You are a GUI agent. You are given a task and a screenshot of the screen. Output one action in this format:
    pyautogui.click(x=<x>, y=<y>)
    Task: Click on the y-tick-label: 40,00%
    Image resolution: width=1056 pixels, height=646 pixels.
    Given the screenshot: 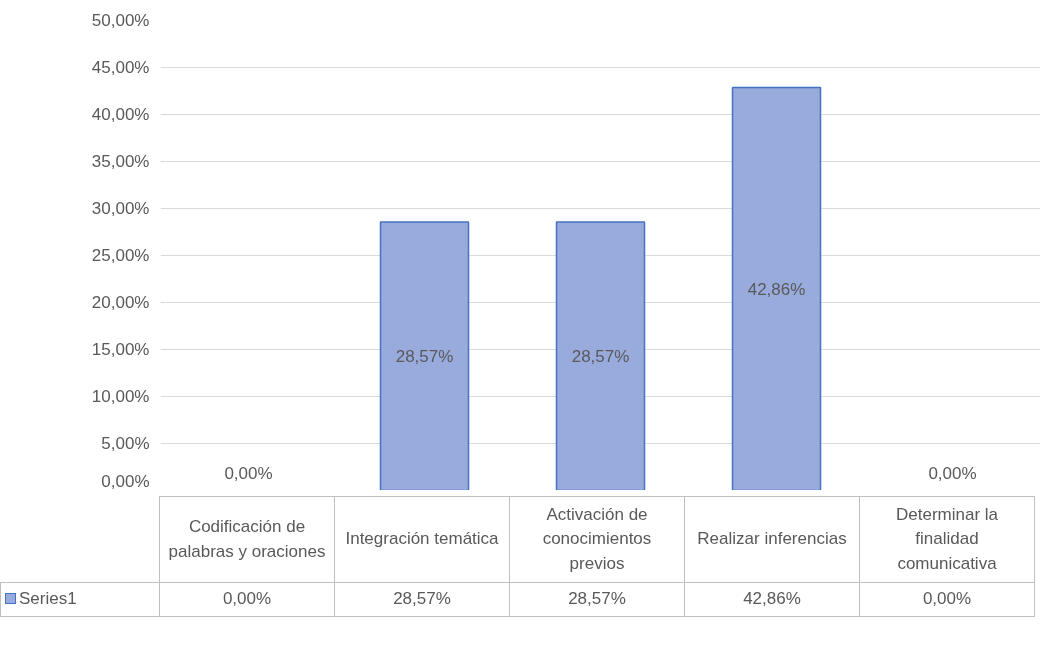 What is the action you would take?
    pyautogui.click(x=120, y=114)
    